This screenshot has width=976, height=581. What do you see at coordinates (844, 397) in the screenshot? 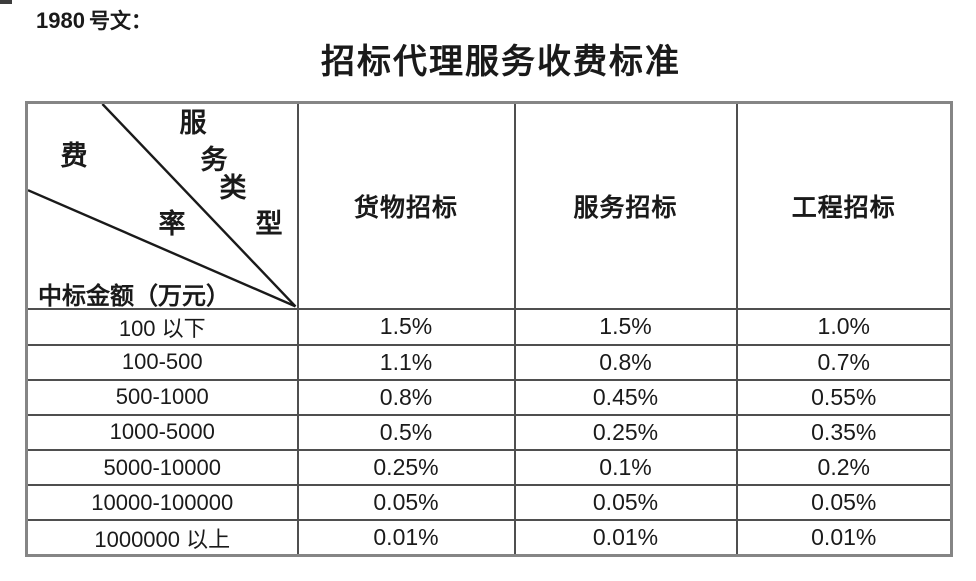
I see `rate-cell-project: 0.55%` at bounding box center [844, 397].